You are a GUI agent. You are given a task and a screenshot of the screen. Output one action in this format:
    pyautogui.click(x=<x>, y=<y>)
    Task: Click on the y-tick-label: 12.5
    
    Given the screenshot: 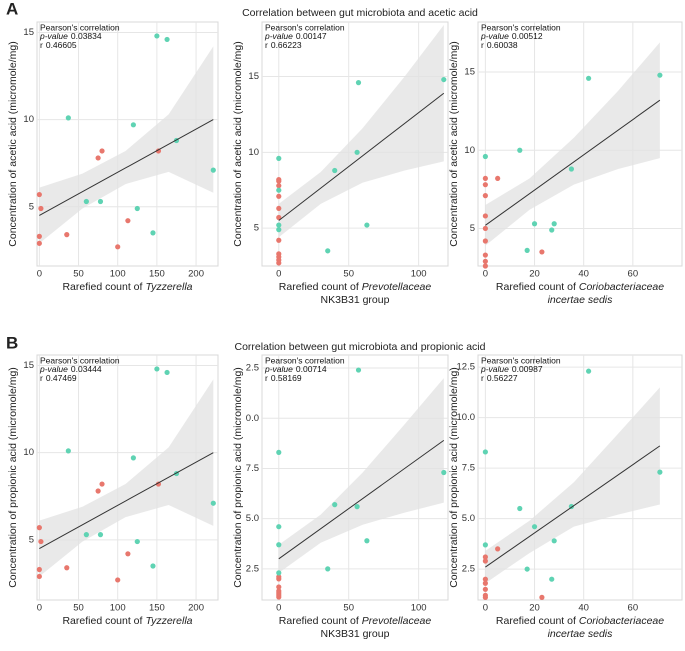 What is the action you would take?
    pyautogui.click(x=466, y=367)
    